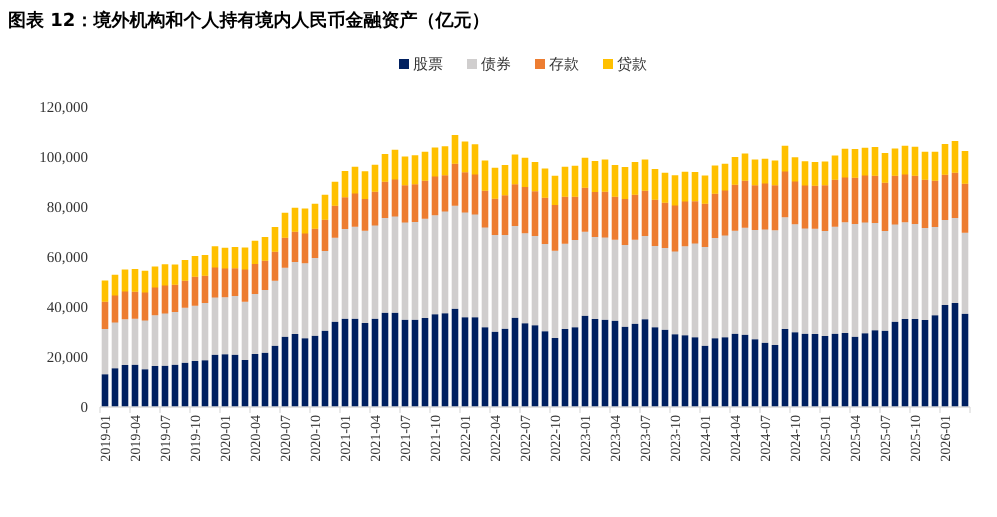 Image resolution: width=997 pixels, height=517 pixels. Describe the element at coordinates (67, 258) in the screenshot. I see `y-tick-label: 60,000` at that location.